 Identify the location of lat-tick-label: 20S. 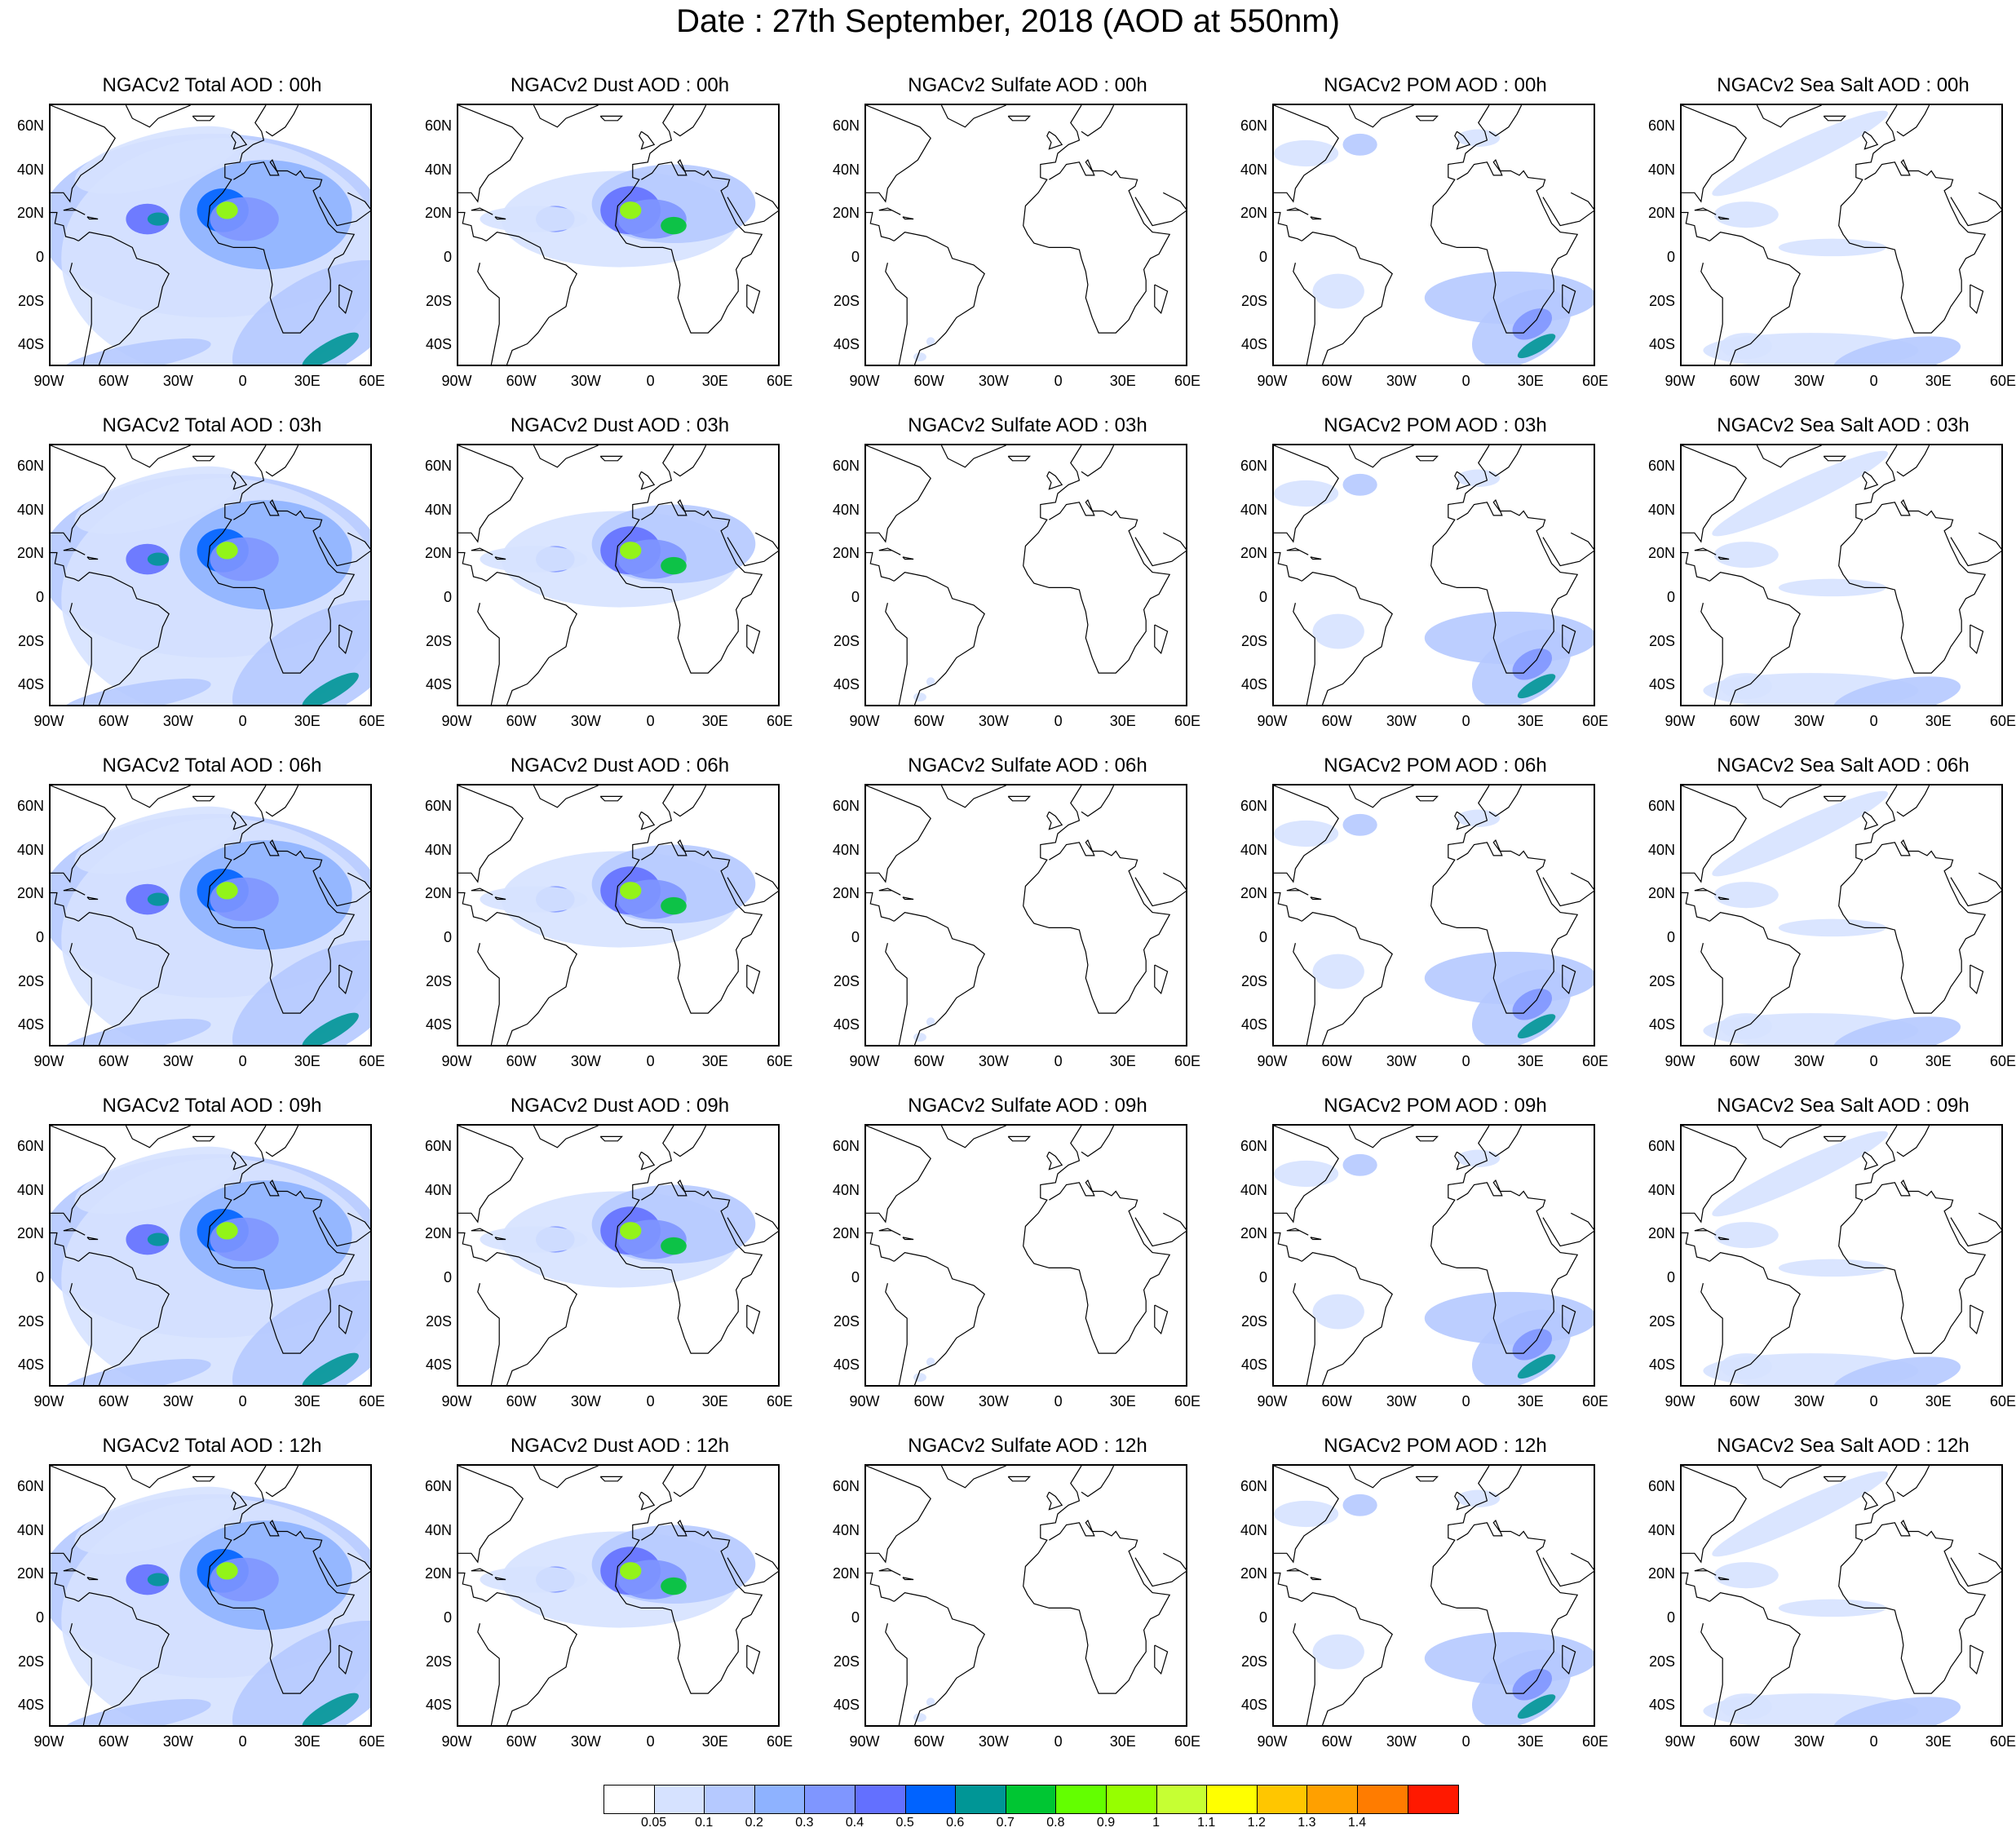
(846, 981).